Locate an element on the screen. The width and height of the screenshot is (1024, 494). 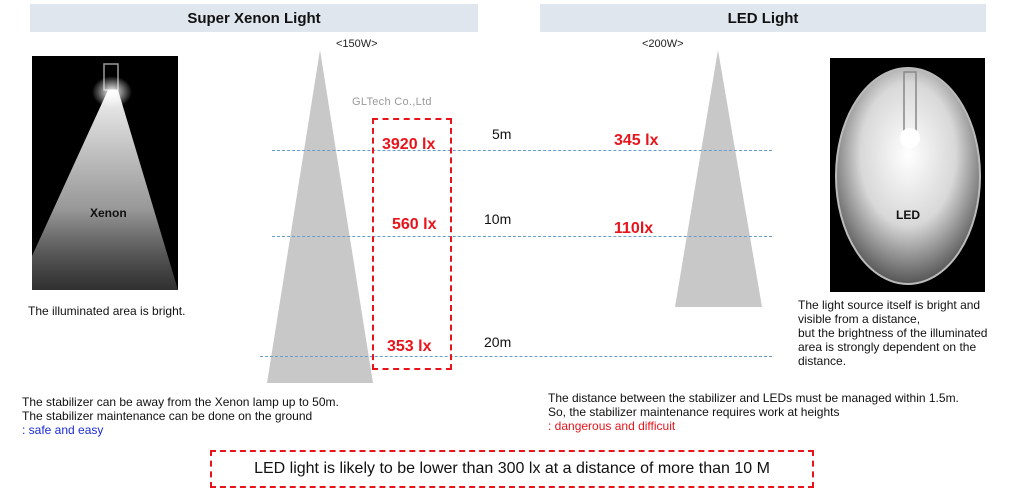
led-lamp-photo: LED is located at coordinates (907, 175).